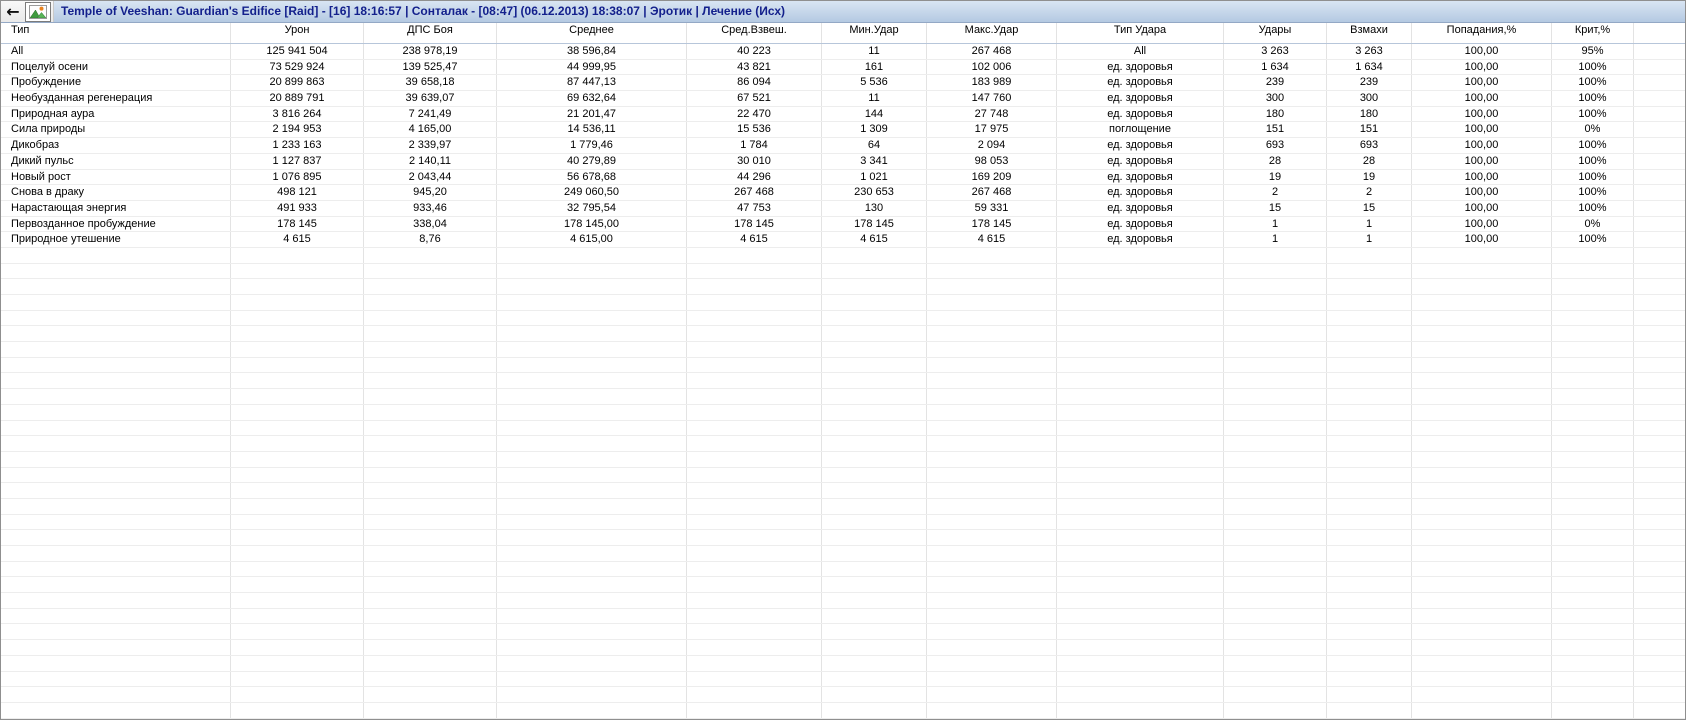  Describe the element at coordinates (297, 239) in the screenshot. I see `table-cell: 4 615` at that location.